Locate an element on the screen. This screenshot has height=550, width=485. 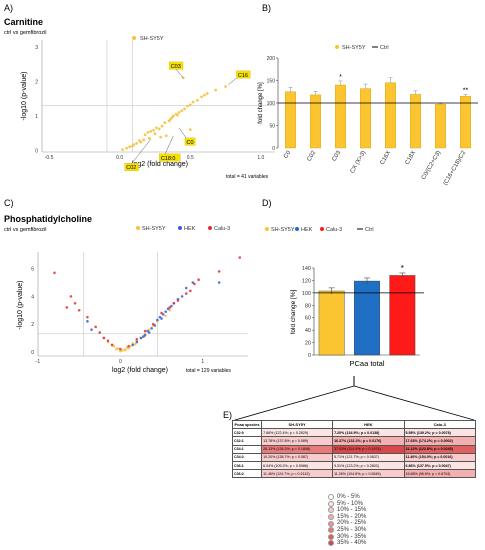
panel-a-annotation-line is located at coordinates (139, 153).